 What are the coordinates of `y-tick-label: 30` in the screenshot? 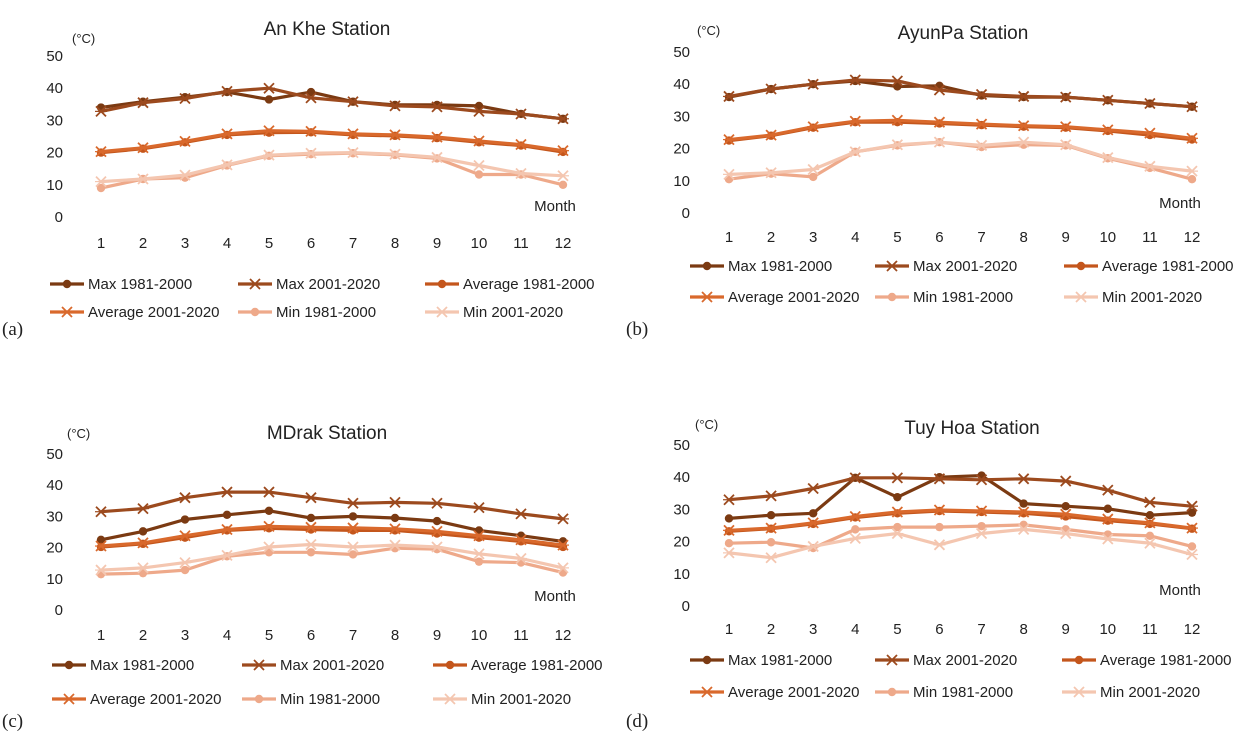 It's located at (54, 516).